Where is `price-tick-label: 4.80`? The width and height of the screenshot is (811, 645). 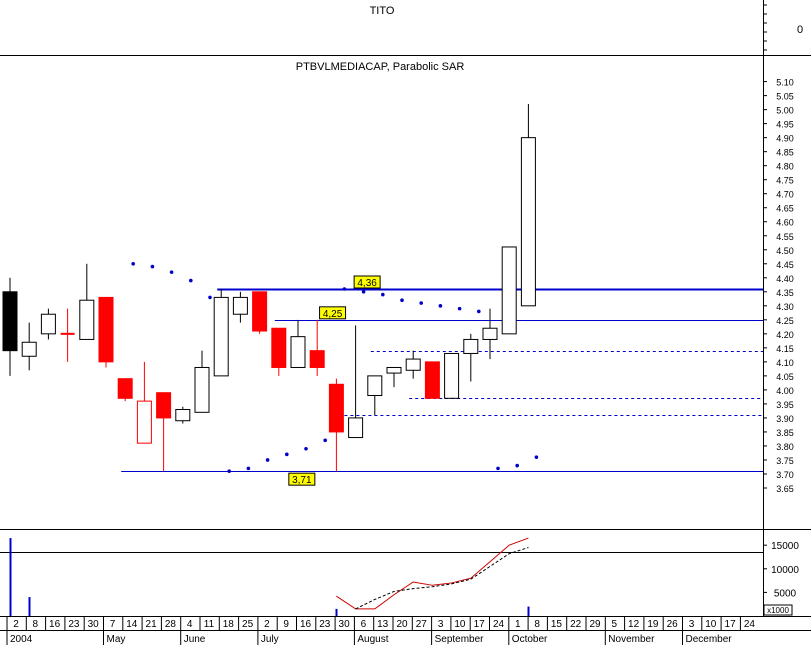
price-tick-label: 4.80 is located at coordinates (785, 167).